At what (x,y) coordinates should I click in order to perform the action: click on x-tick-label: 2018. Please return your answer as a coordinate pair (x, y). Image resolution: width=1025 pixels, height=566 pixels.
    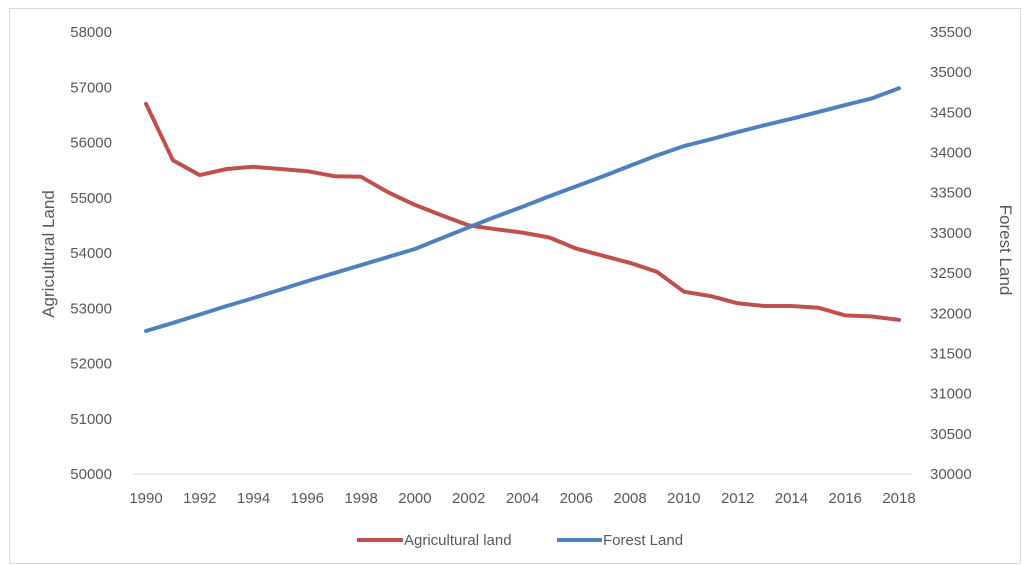
    Looking at the image, I should click on (898, 498).